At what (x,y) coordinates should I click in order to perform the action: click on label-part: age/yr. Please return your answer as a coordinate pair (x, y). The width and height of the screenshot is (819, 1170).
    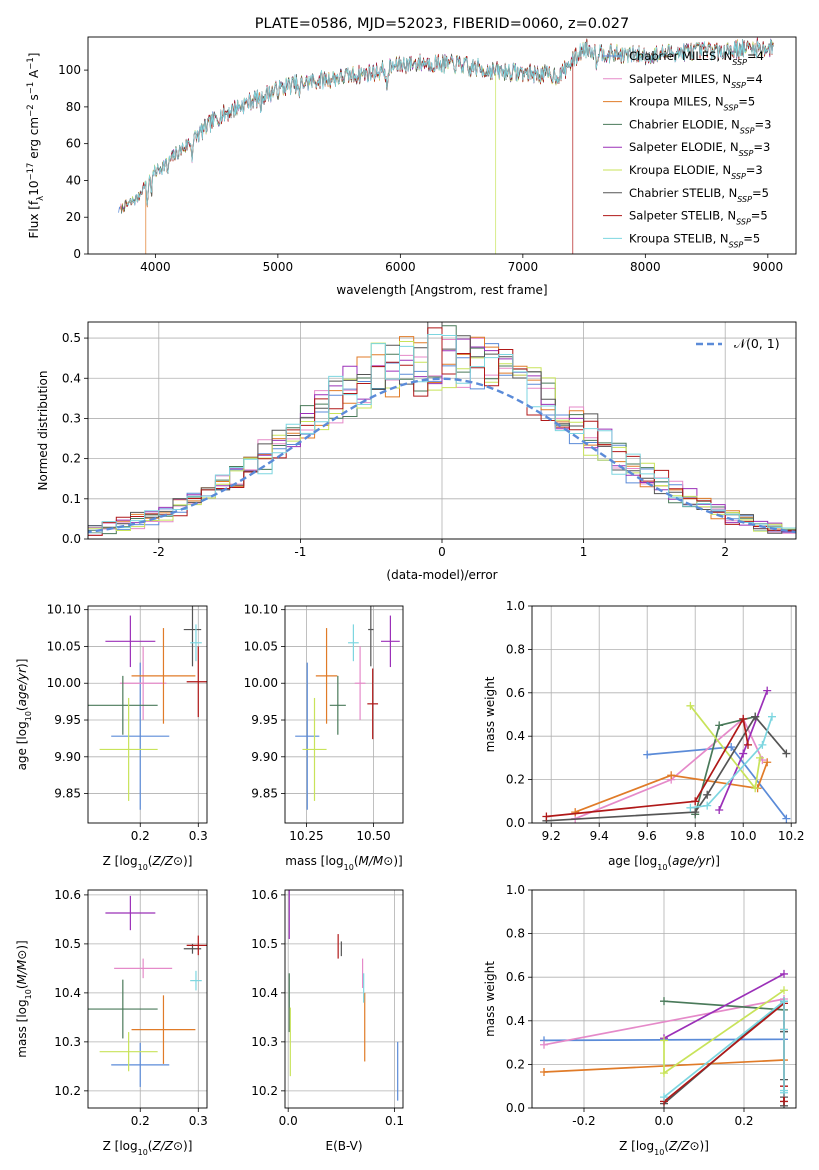
    Looking at the image, I should click on (22, 686).